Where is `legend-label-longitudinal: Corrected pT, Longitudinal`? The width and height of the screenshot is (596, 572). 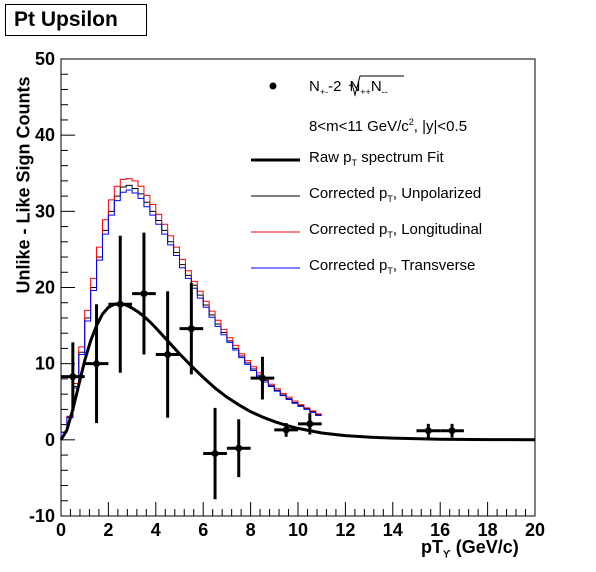
legend-label-longitudinal: Corrected pT, Longitudinal is located at coordinates (395, 230).